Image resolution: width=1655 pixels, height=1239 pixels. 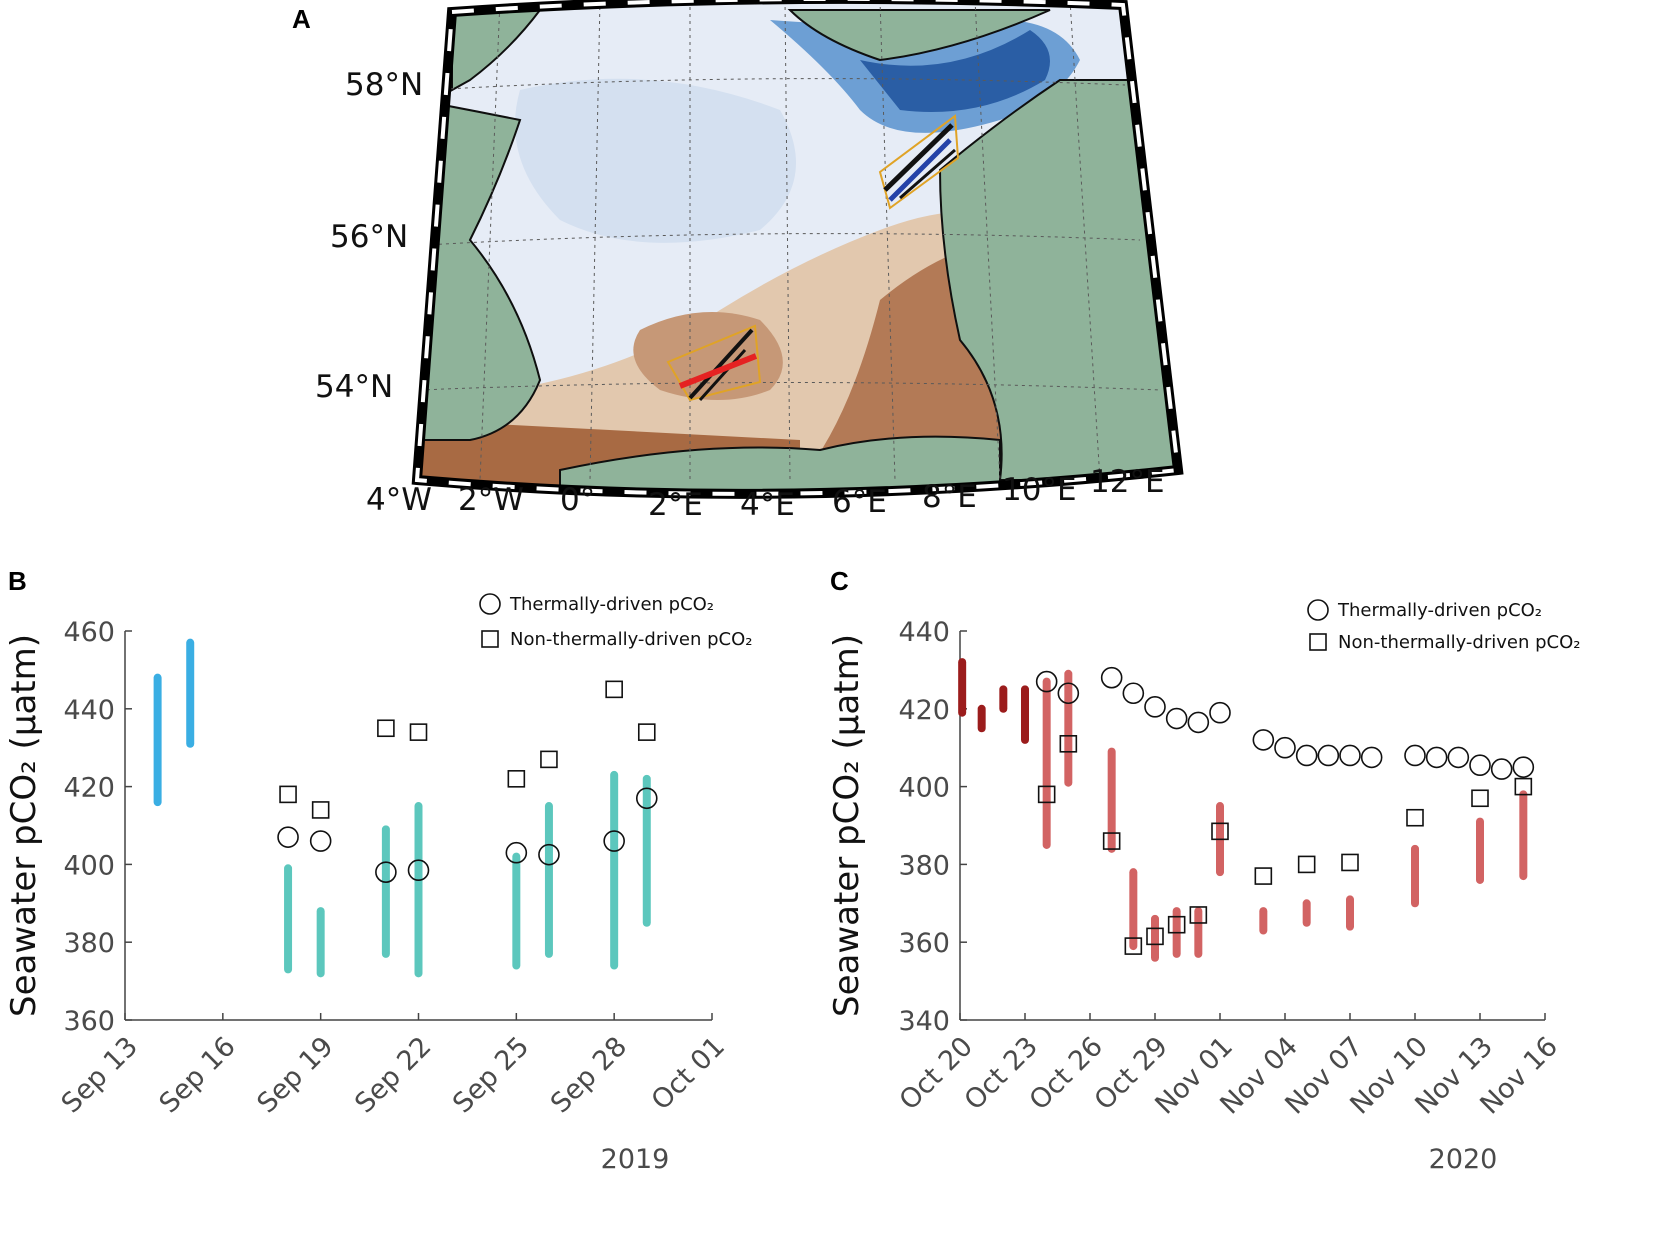 I want to click on lon-label: 10°E, so click(x=1039, y=490).